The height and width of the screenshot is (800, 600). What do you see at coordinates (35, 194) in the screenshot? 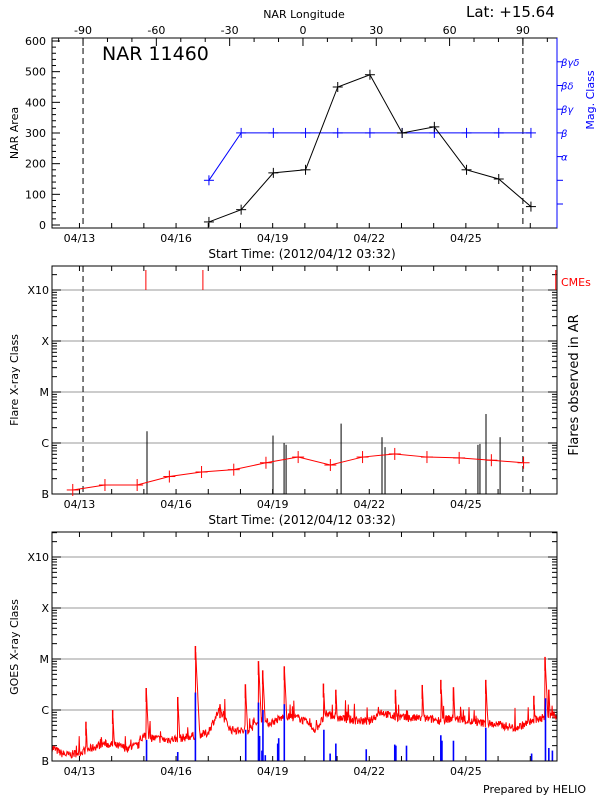
I see `area-tick-label: 100` at bounding box center [35, 194].